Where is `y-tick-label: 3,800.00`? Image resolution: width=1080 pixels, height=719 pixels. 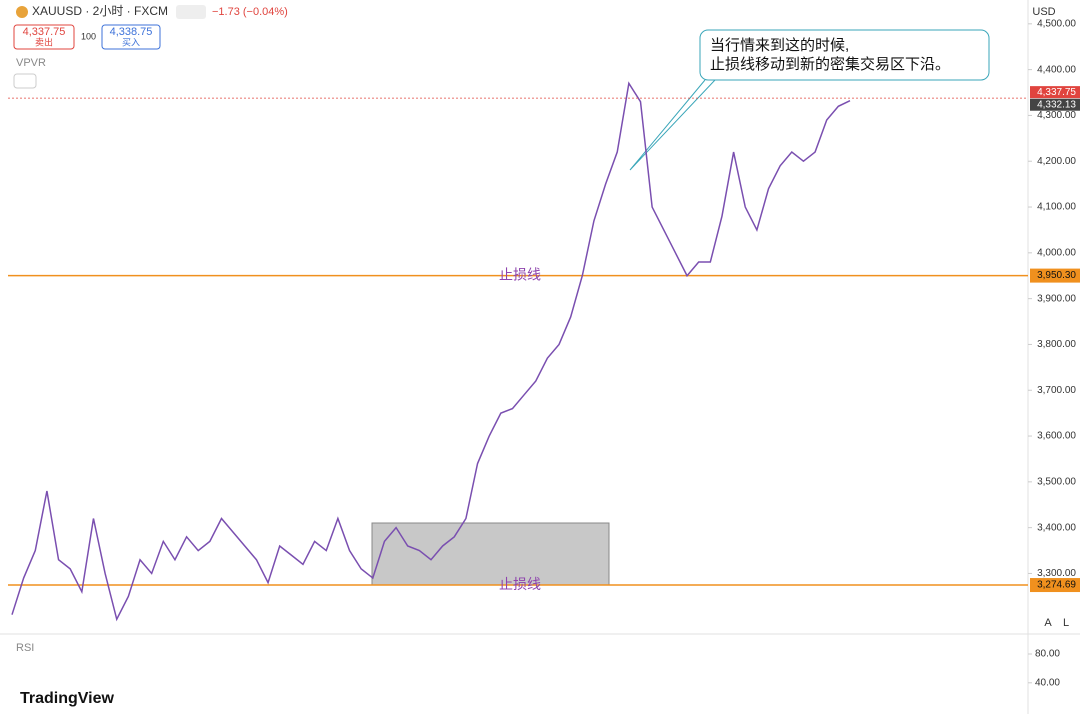
y-tick-label: 3,800.00 is located at coordinates (1056, 344).